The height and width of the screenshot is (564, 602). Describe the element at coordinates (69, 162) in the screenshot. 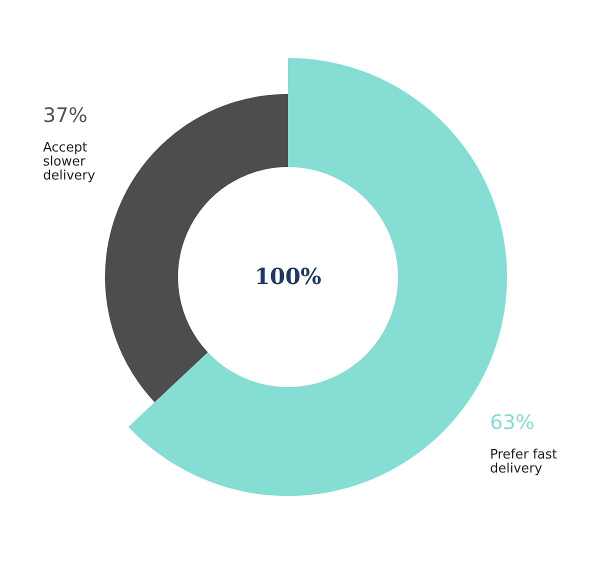

I see `slice-label: Accept slower delivery` at that location.